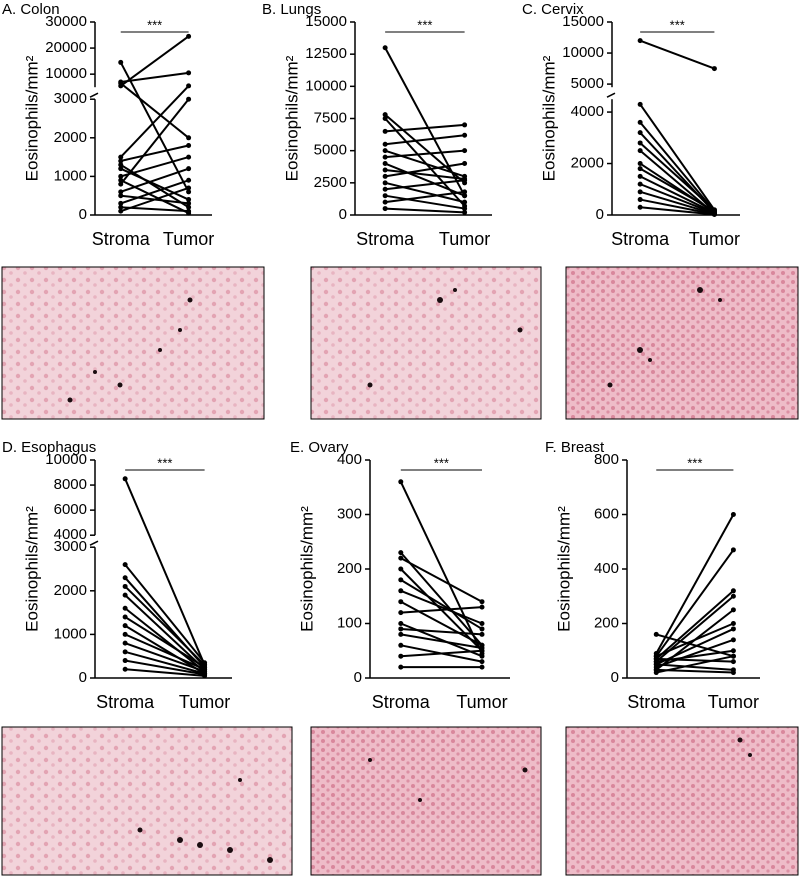 The image size is (800, 877). What do you see at coordinates (125, 702) in the screenshot?
I see `x-tick-label: Stroma` at bounding box center [125, 702].